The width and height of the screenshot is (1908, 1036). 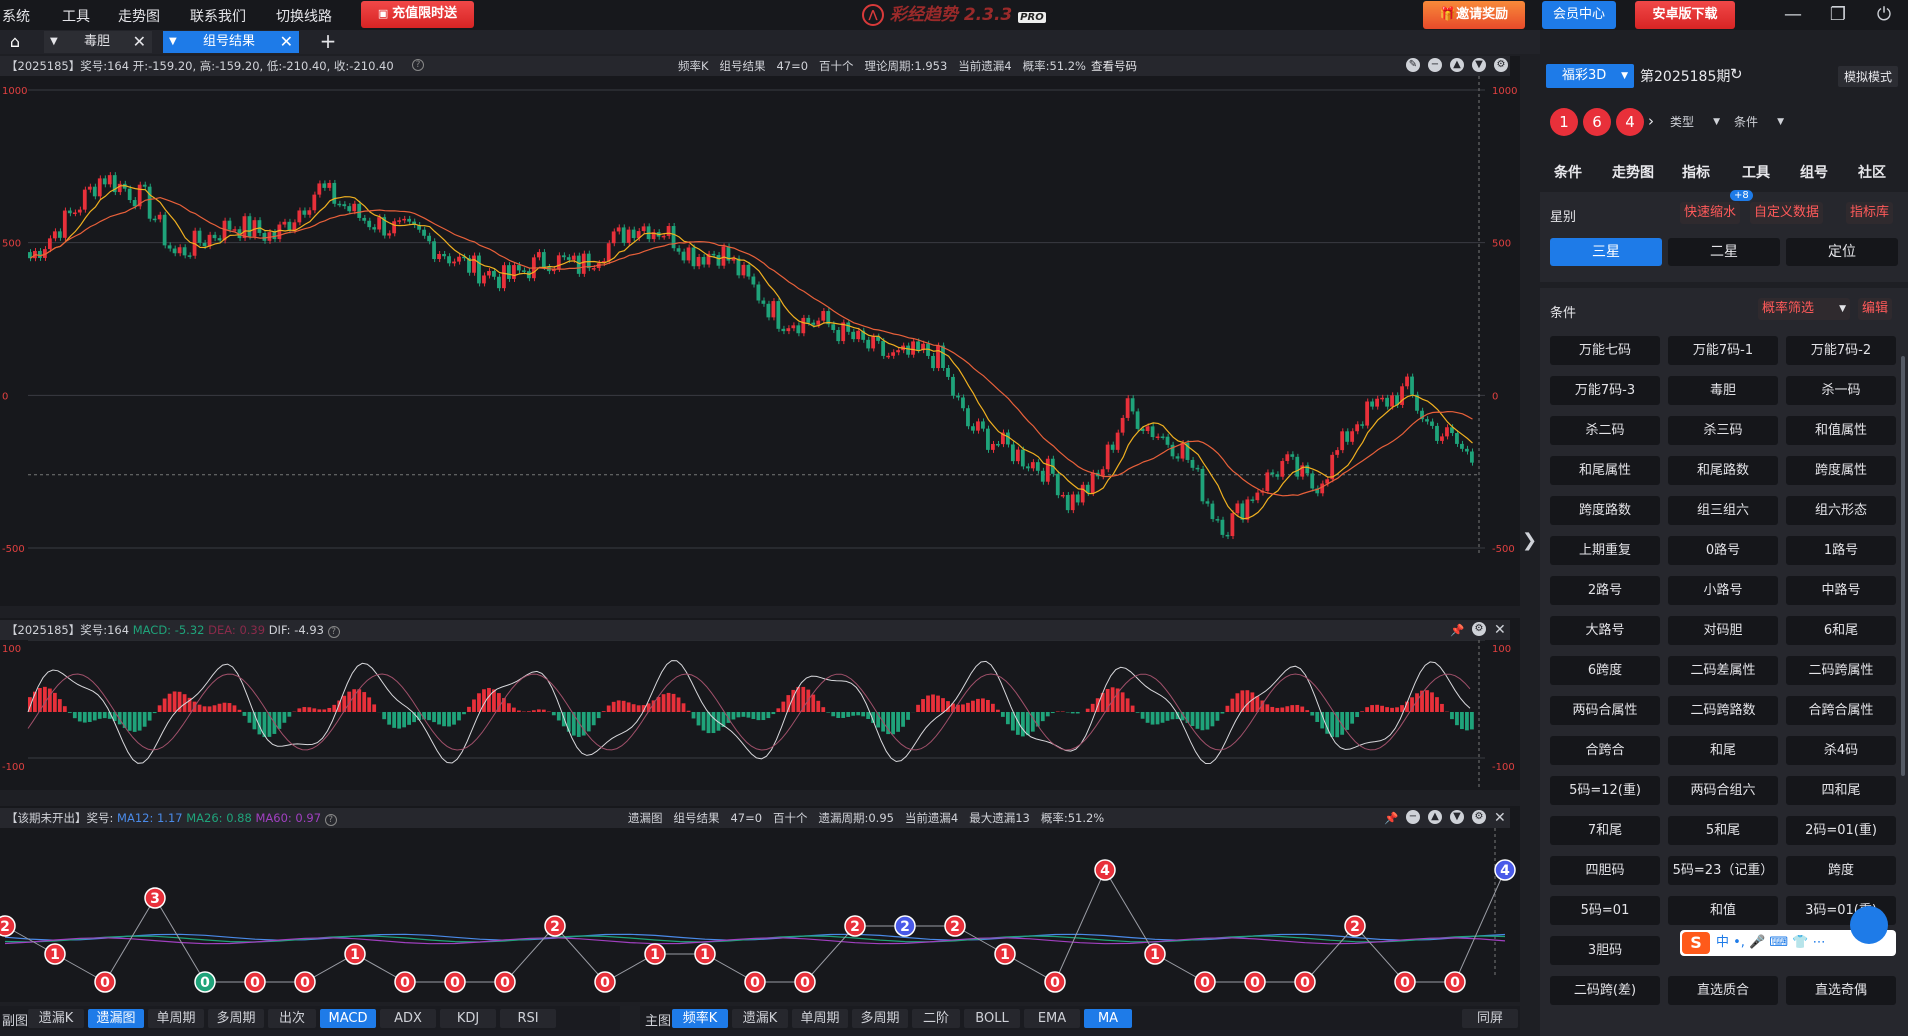 What do you see at coordinates (1605, 830) in the screenshot?
I see `condition-button: 7和尾` at bounding box center [1605, 830].